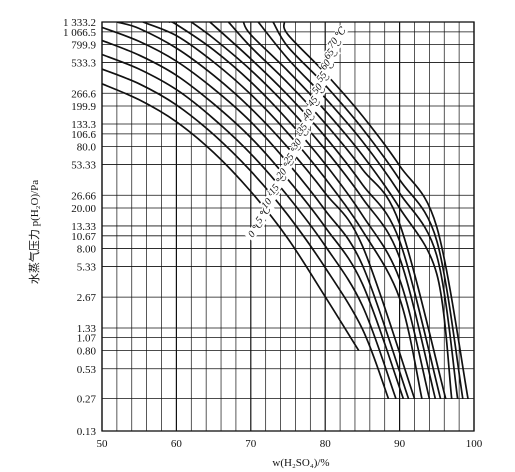  I want to click on y-tick-label: 533.3, so click(83, 64).